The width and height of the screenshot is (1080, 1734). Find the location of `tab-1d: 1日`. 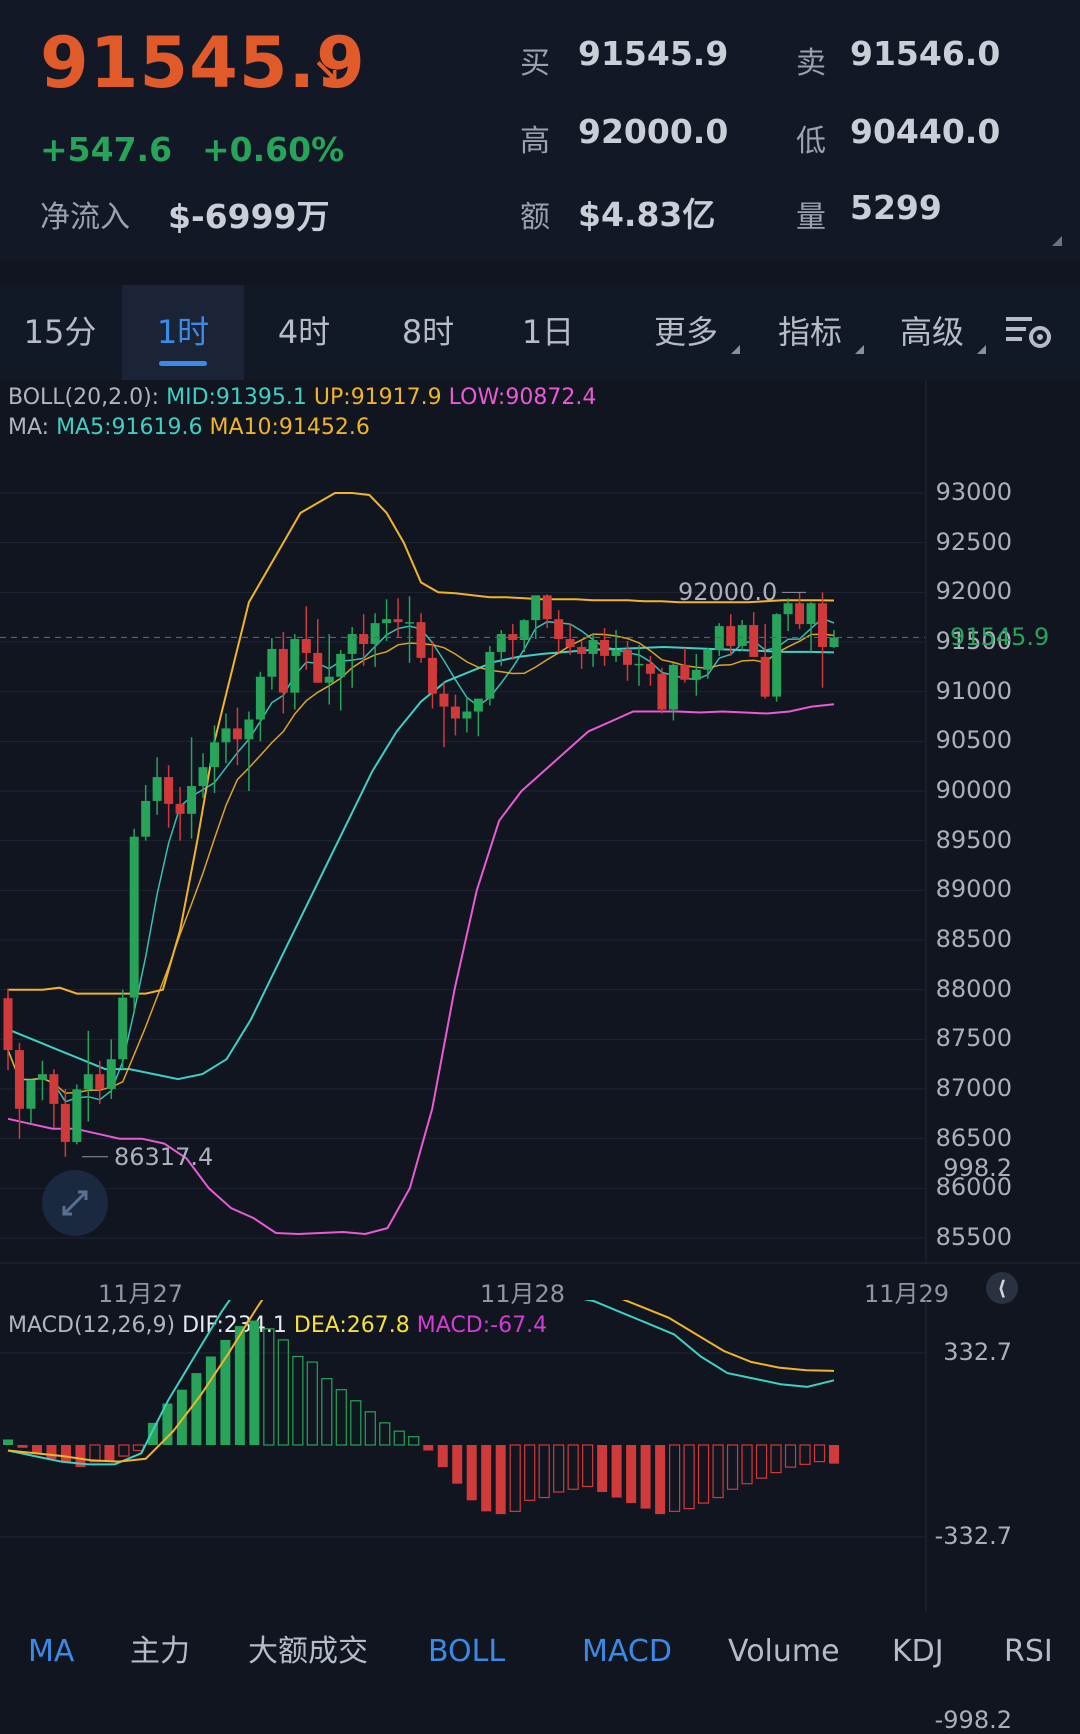

tab-1d: 1日 is located at coordinates (548, 332).